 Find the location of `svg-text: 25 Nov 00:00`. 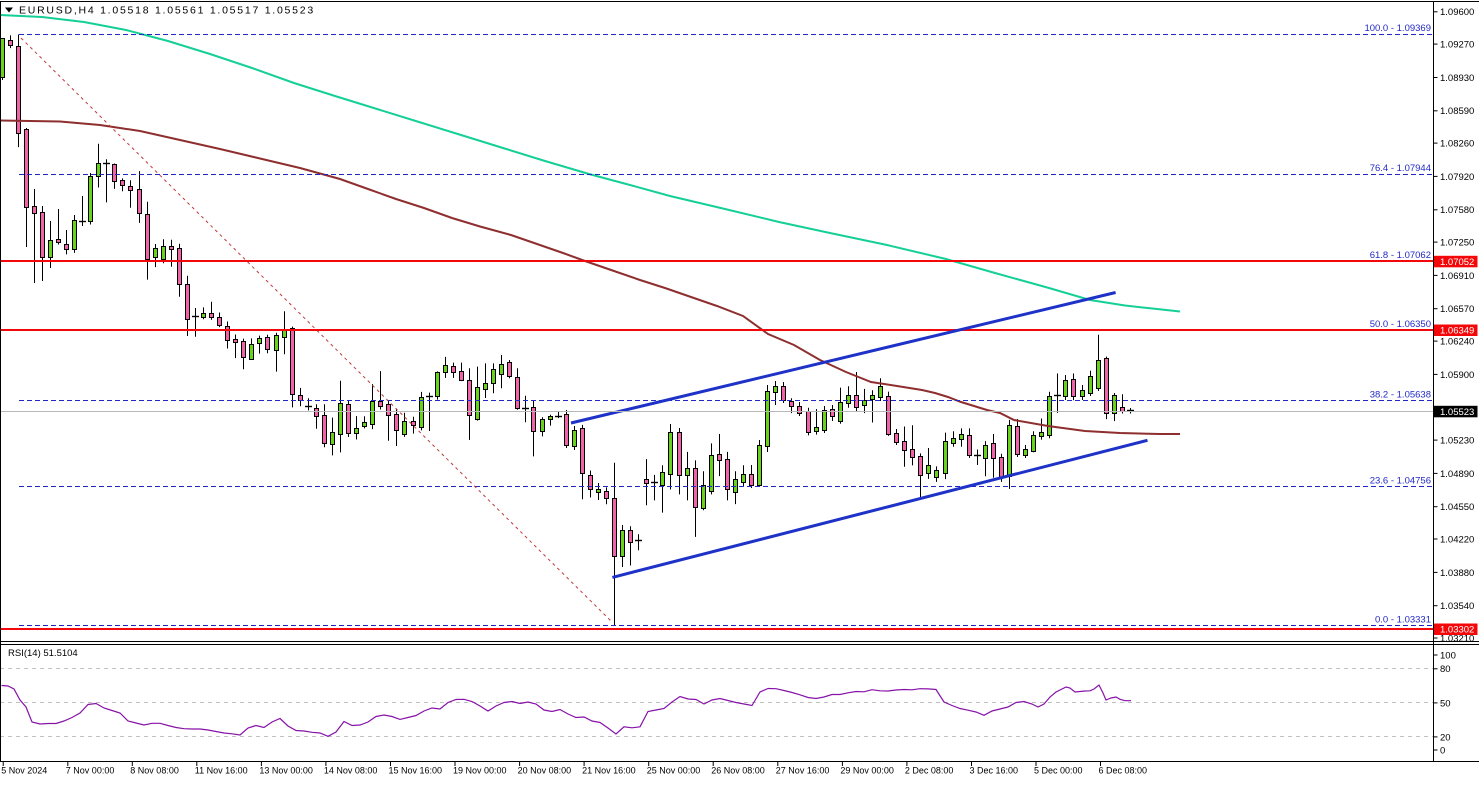

svg-text: 25 Nov 00:00 is located at coordinates (674, 771).